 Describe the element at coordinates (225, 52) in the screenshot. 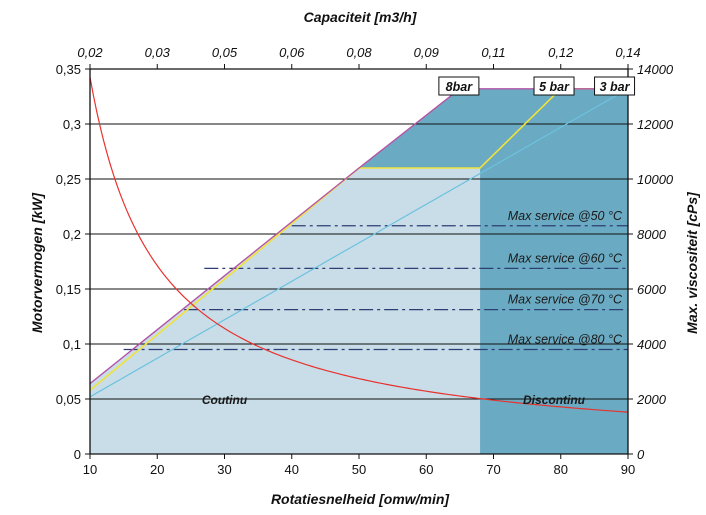

I see `top-tick-label-2: 0,05` at that location.